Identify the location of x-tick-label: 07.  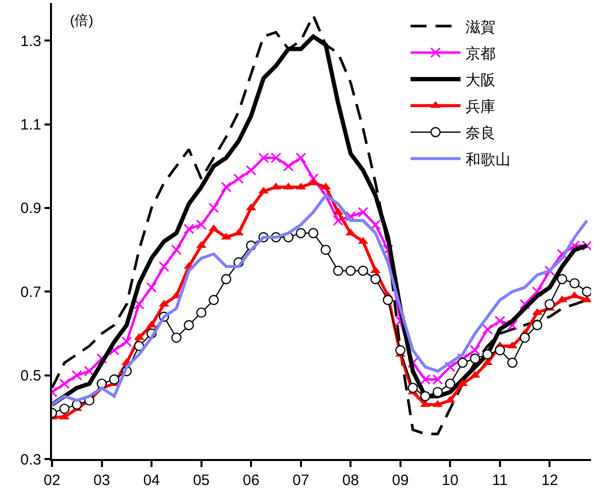
(301, 480).